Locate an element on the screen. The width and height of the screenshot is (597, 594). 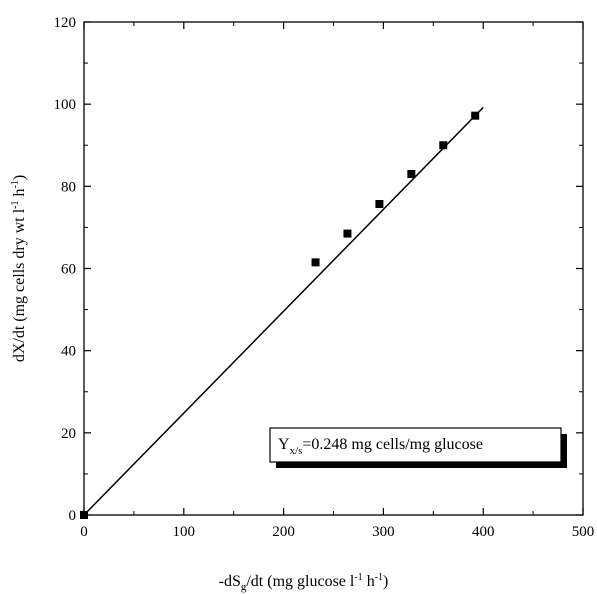
y-tick-label: 120 is located at coordinates (65, 23).